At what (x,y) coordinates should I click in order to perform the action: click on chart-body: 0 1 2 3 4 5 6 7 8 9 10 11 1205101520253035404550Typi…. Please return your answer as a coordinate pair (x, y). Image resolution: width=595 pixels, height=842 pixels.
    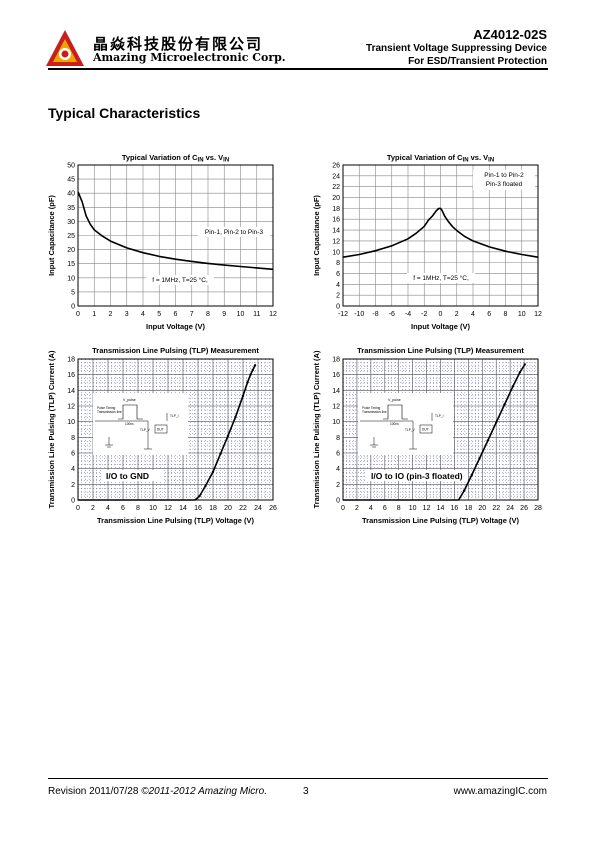
    Looking at the image, I should click on (162, 242).